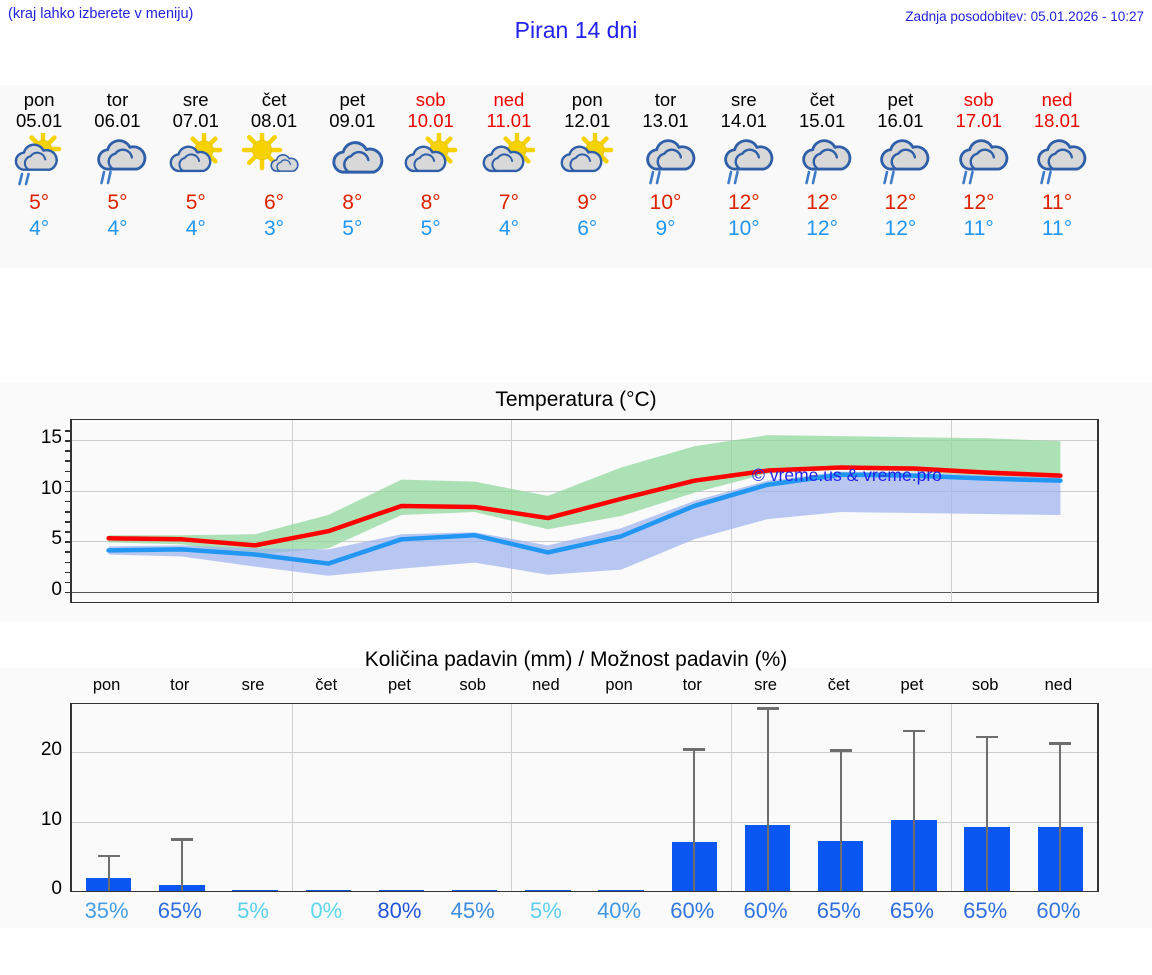  I want to click on day-temp-min: 3°, so click(274, 228).